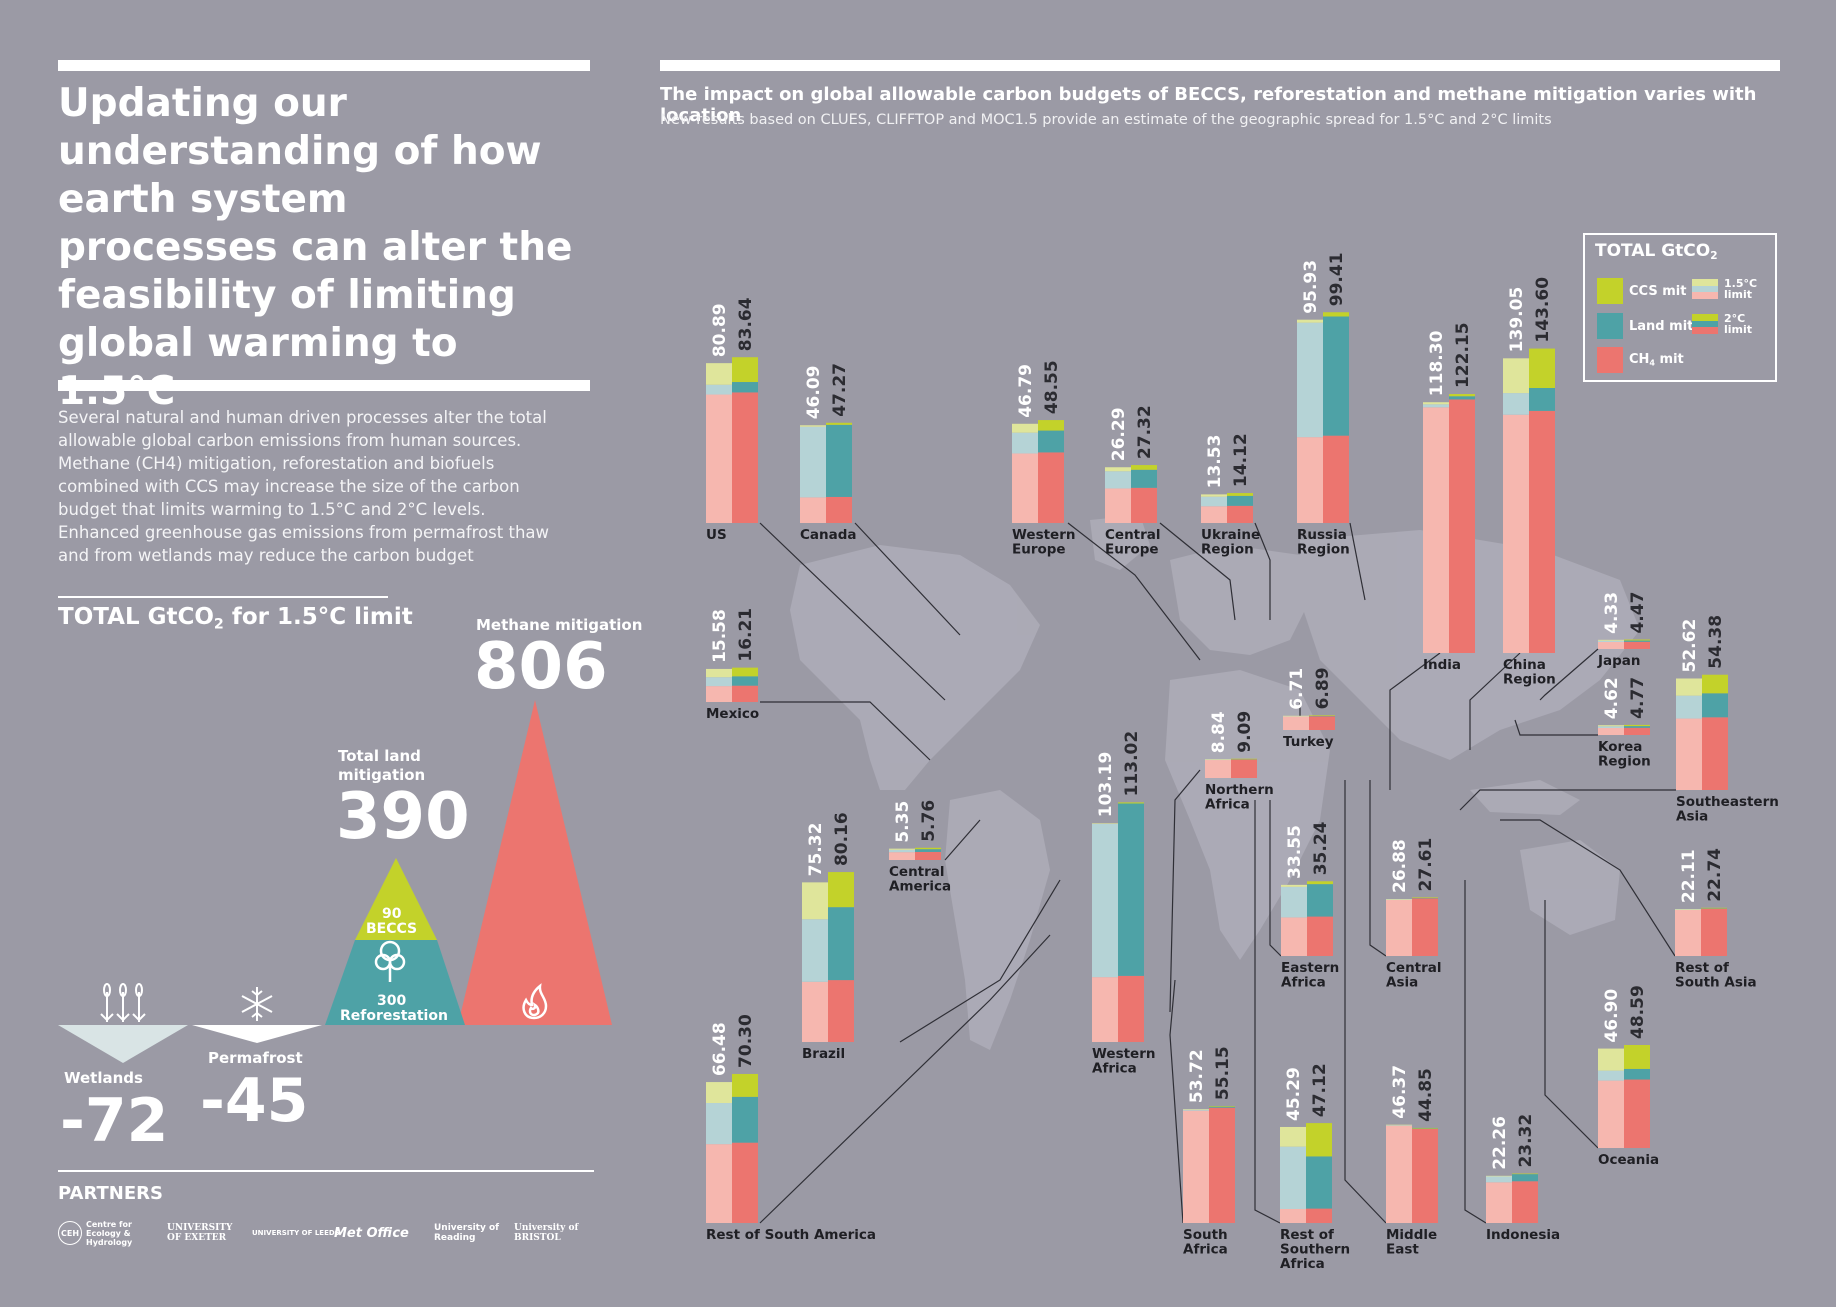 Image resolution: width=1836 pixels, height=1307 pixels. Describe the element at coordinates (1624, 644) in the screenshot. I see `bar-group-japan` at that location.